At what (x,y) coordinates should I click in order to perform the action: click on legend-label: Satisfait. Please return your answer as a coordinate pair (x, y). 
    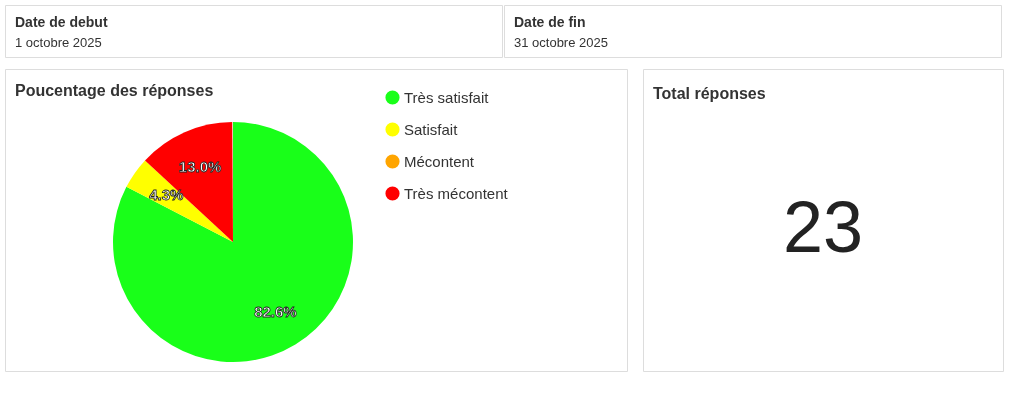
    Looking at the image, I should click on (431, 129).